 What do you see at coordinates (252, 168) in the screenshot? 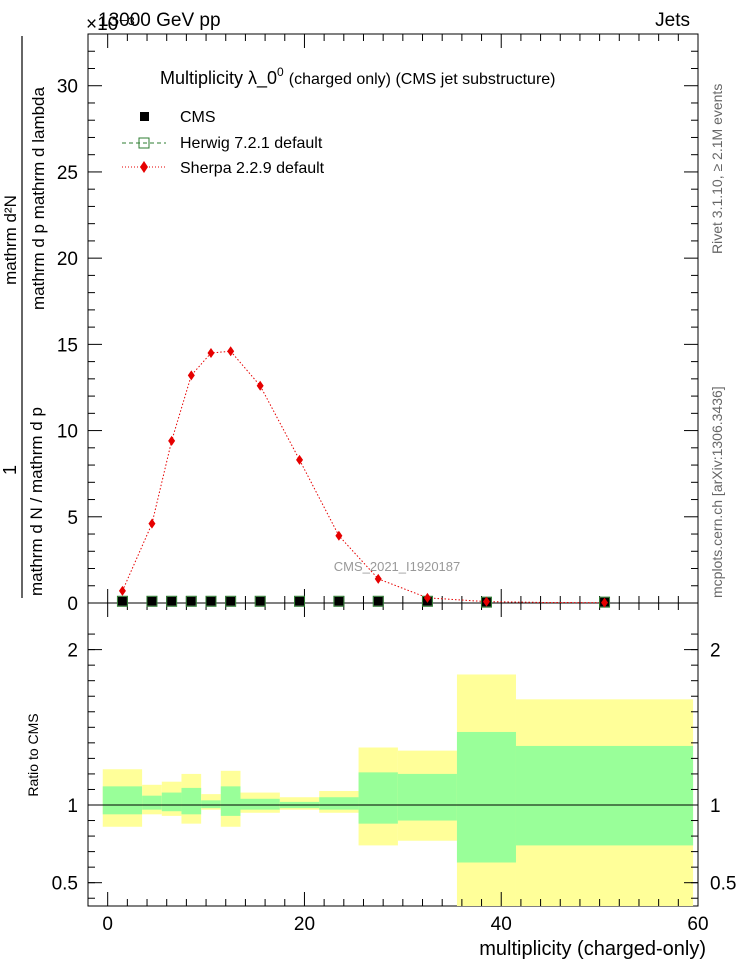
I see `legend-sherpa-label: Sherpa 2.2.9 default` at bounding box center [252, 168].